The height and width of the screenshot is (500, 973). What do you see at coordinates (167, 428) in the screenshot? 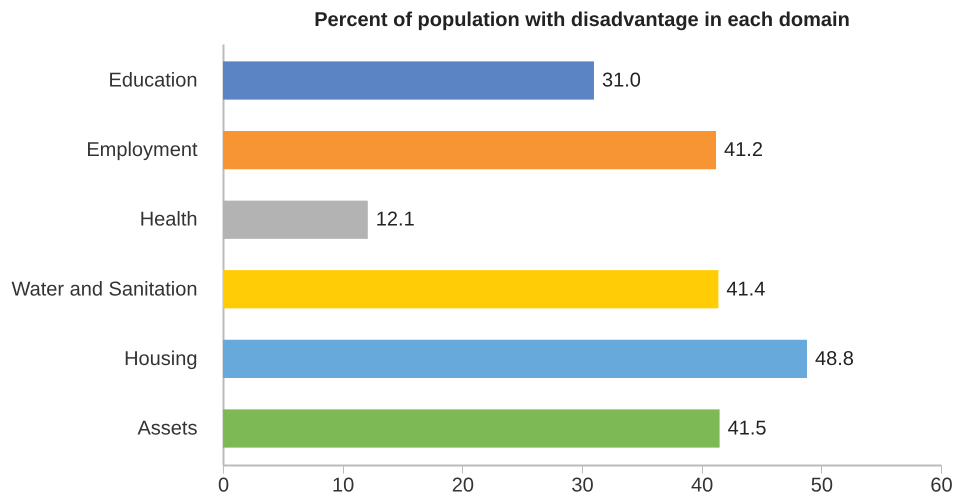
I see `y-tick-label: Assets` at bounding box center [167, 428].